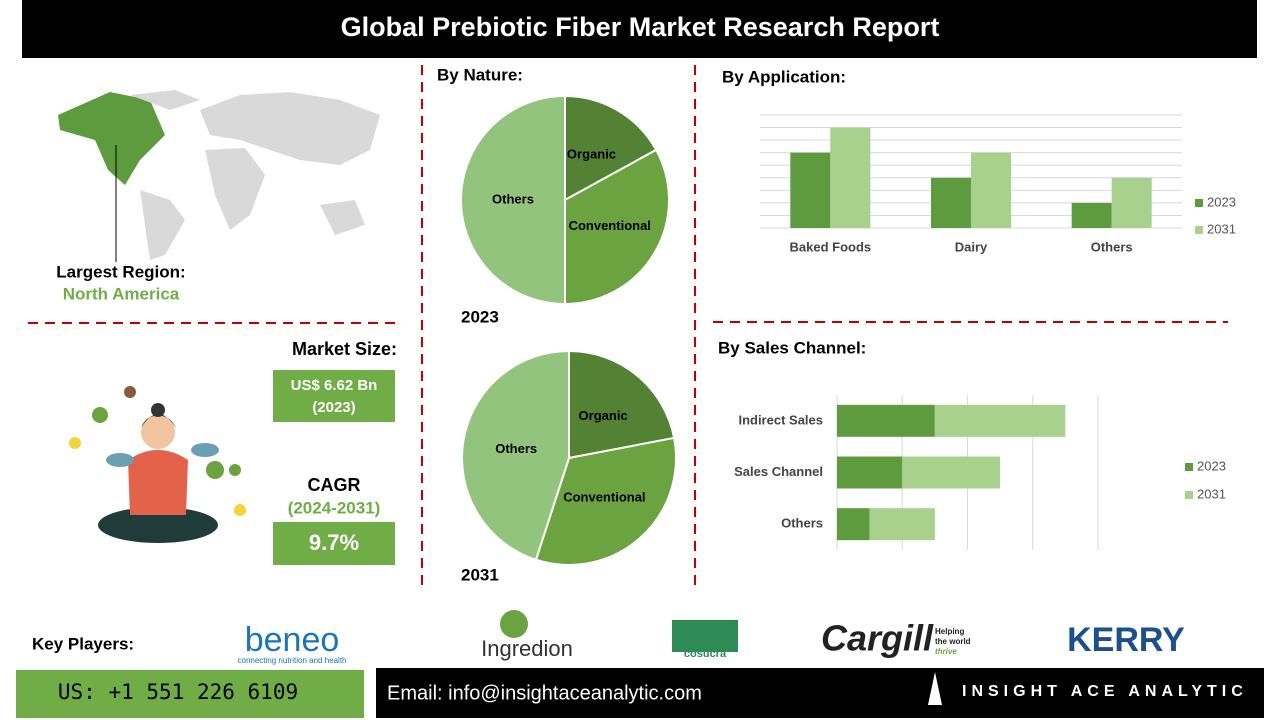 Image resolution: width=1280 pixels, height=720 pixels. I want to click on chart-title: By Application:, so click(784, 76).